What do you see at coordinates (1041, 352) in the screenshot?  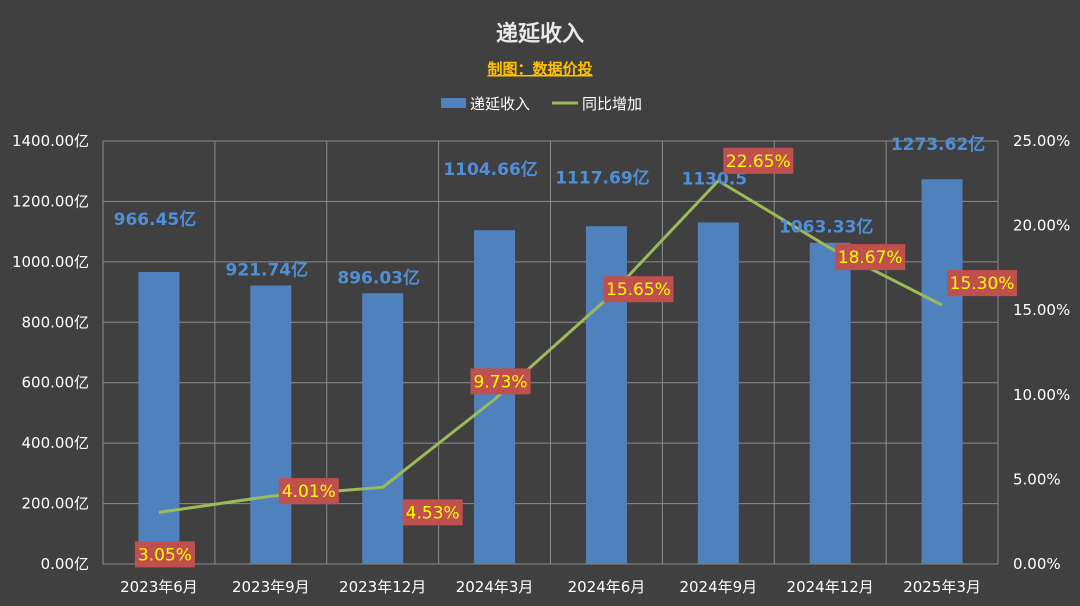 I see `right-axis: 0.00% 5.00% 10.00% 15.00% 20.00% 25.00%` at bounding box center [1041, 352].